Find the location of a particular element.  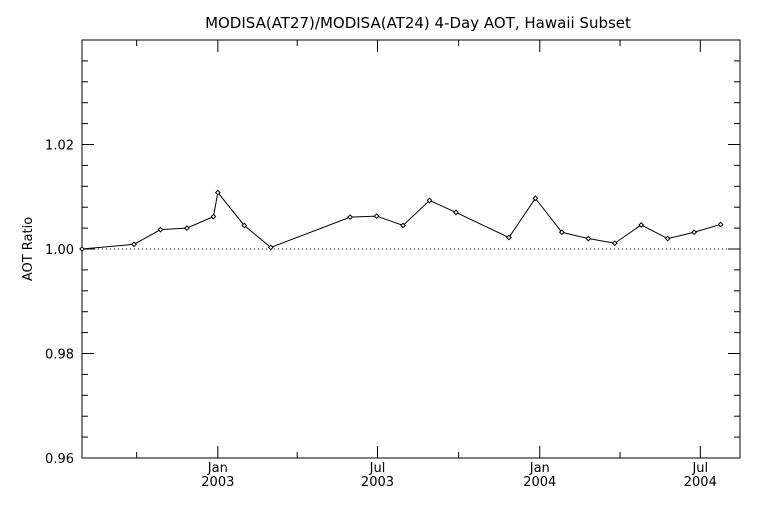

series-line is located at coordinates (401, 220).